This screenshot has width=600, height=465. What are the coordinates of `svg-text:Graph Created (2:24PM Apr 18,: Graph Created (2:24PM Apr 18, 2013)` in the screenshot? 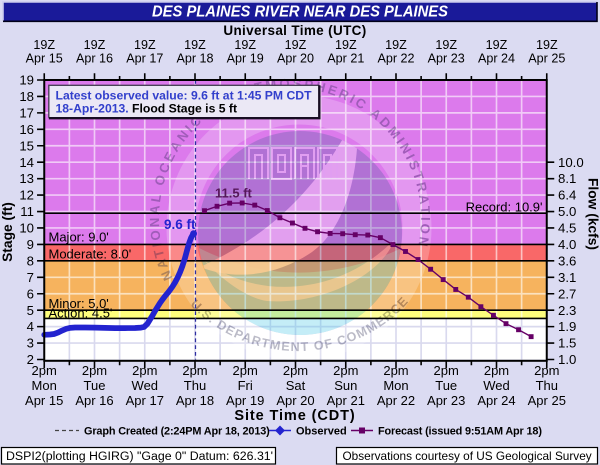 It's located at (177, 432).